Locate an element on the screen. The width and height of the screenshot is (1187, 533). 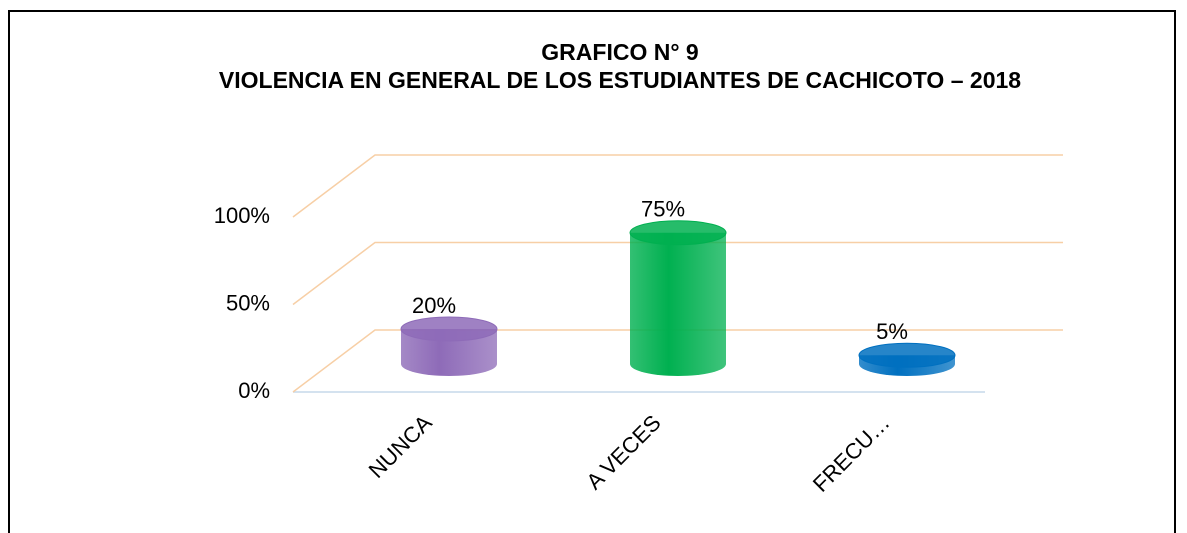
x-tick-label: NUNCA is located at coordinates (400, 446).